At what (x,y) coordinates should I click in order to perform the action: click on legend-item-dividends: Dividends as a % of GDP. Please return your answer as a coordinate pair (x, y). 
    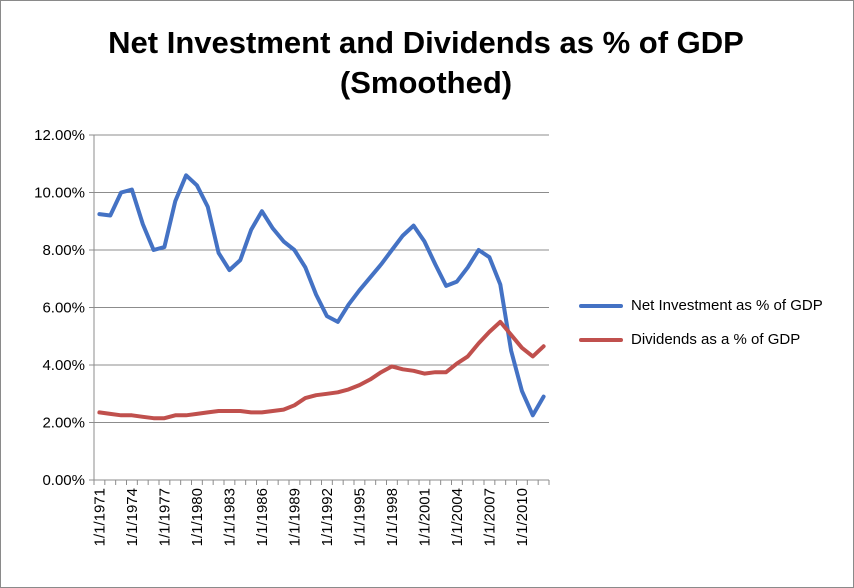
    Looking at the image, I should click on (709, 340).